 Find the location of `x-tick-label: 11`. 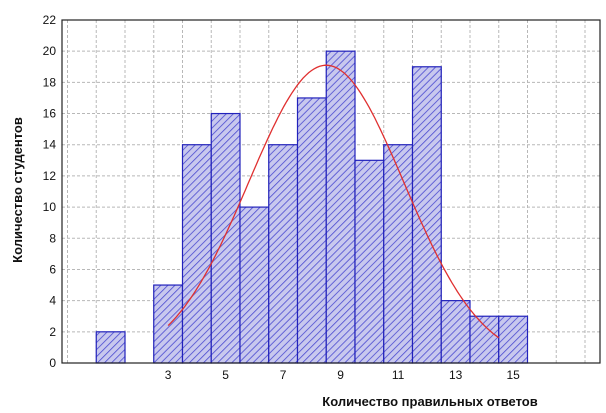

x-tick-label: 11 is located at coordinates (398, 375).